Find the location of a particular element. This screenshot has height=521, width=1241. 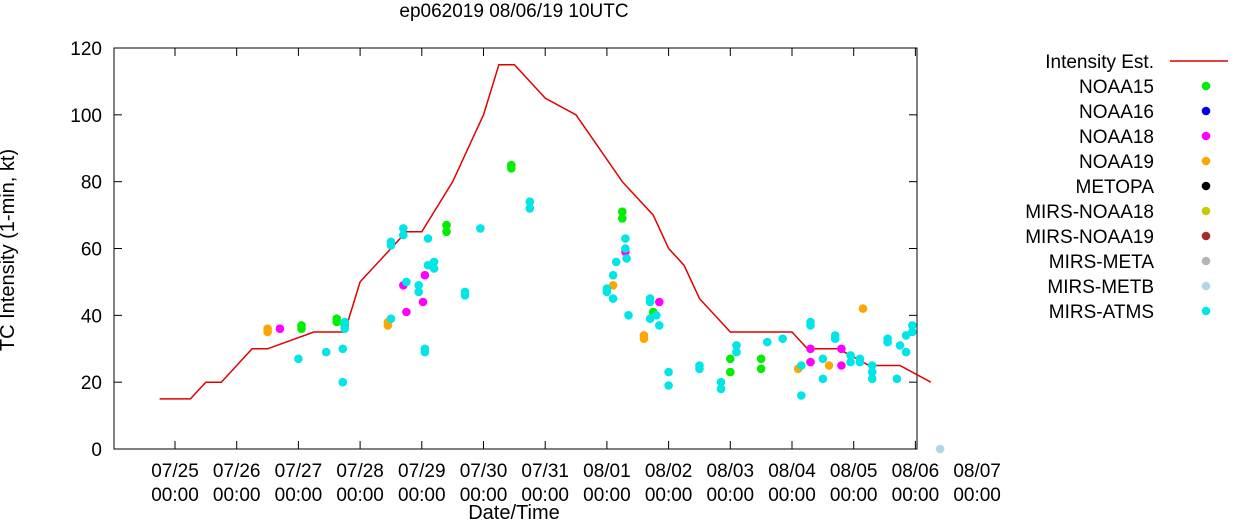

legend-swatch-mirs-noaa19 is located at coordinates (1206, 236).